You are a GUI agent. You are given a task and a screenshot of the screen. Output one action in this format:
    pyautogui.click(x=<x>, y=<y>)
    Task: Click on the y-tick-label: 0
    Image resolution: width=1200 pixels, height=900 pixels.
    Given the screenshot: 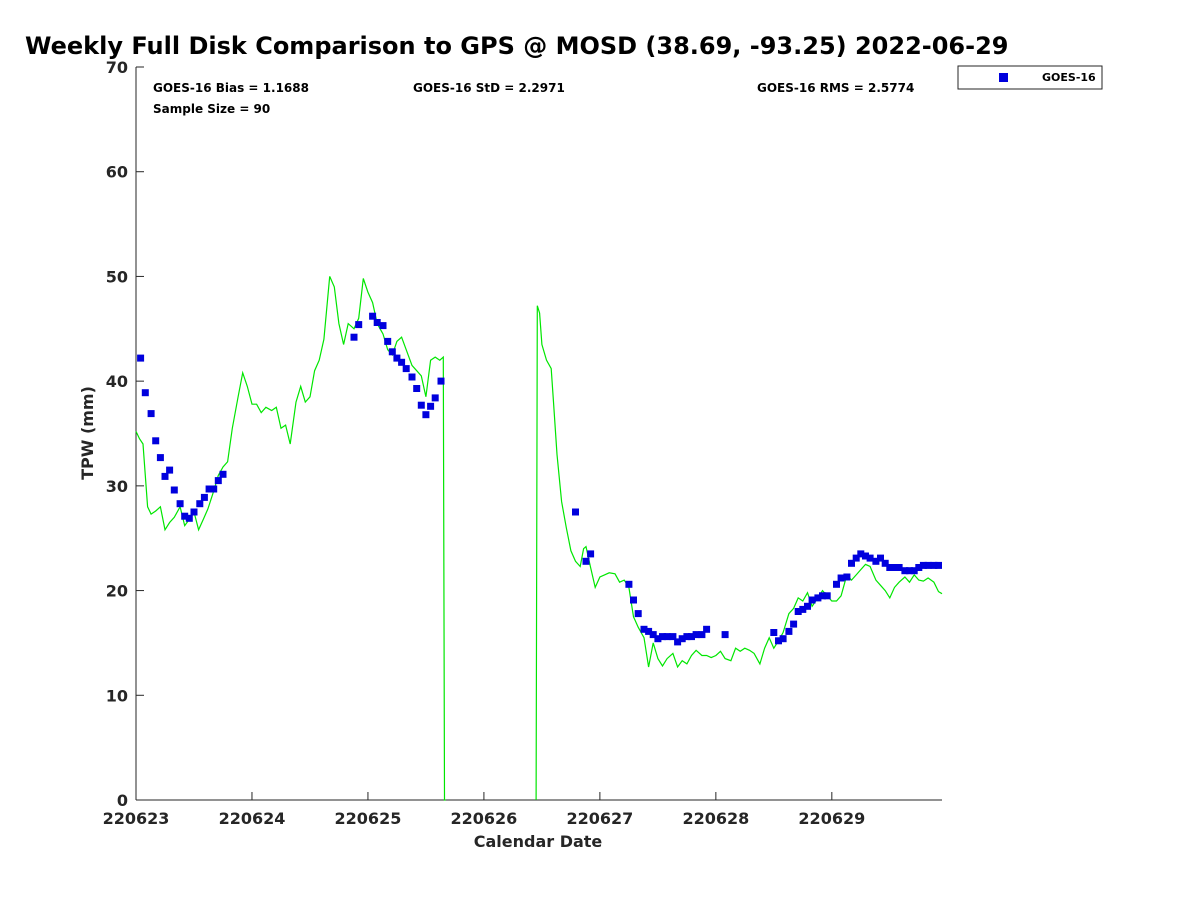 What is the action you would take?
    pyautogui.click(x=122, y=800)
    